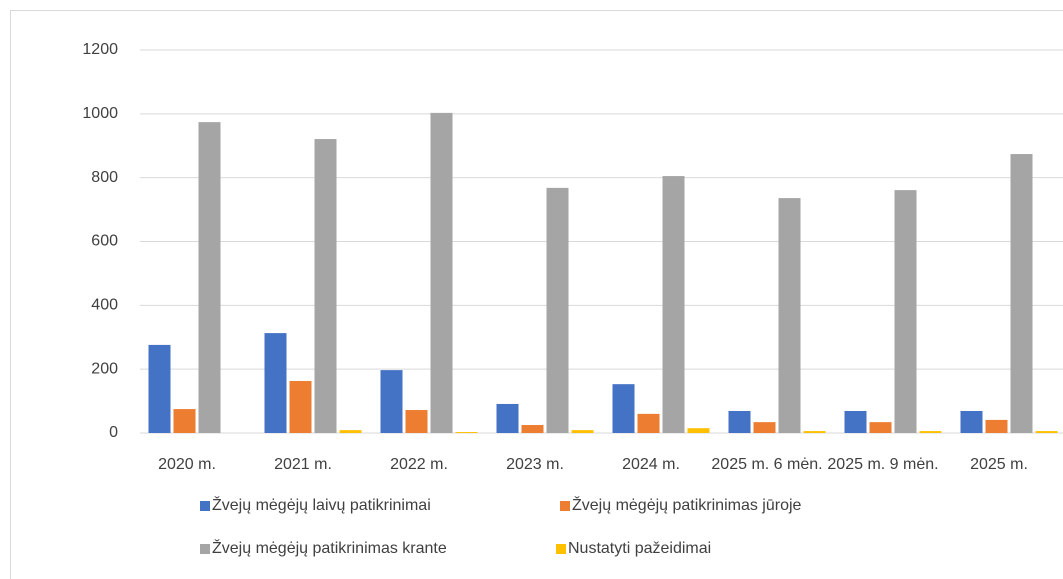 This screenshot has height=579, width=1063. I want to click on x-tick-label: 2025 m. 9 mėn., so click(882, 464).